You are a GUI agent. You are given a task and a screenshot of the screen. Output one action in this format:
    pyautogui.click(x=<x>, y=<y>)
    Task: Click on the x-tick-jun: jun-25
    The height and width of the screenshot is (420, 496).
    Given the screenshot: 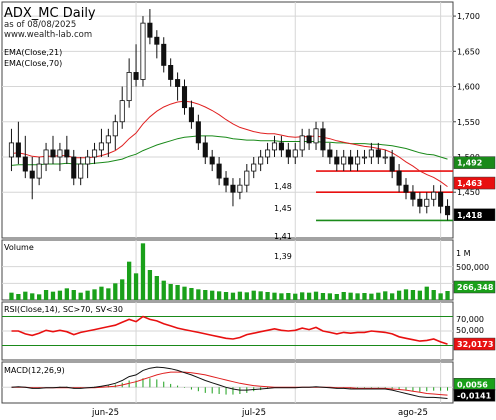 What is the action you would take?
    pyautogui.click(x=105, y=413)
    